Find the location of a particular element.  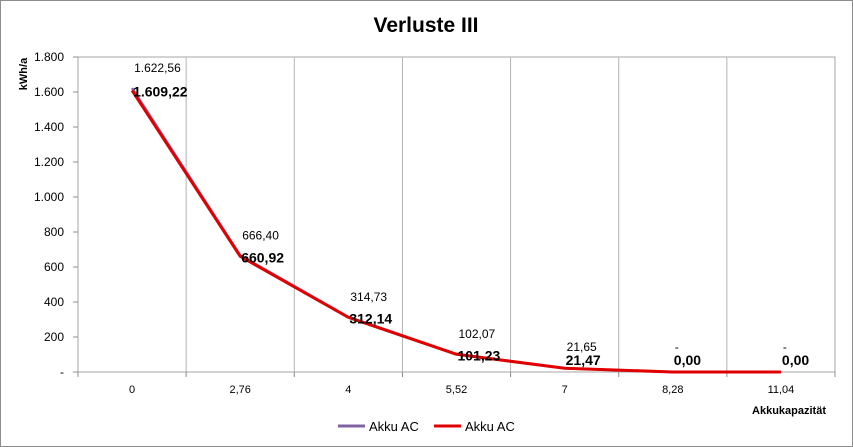

x-tick-label: 7 is located at coordinates (565, 390).